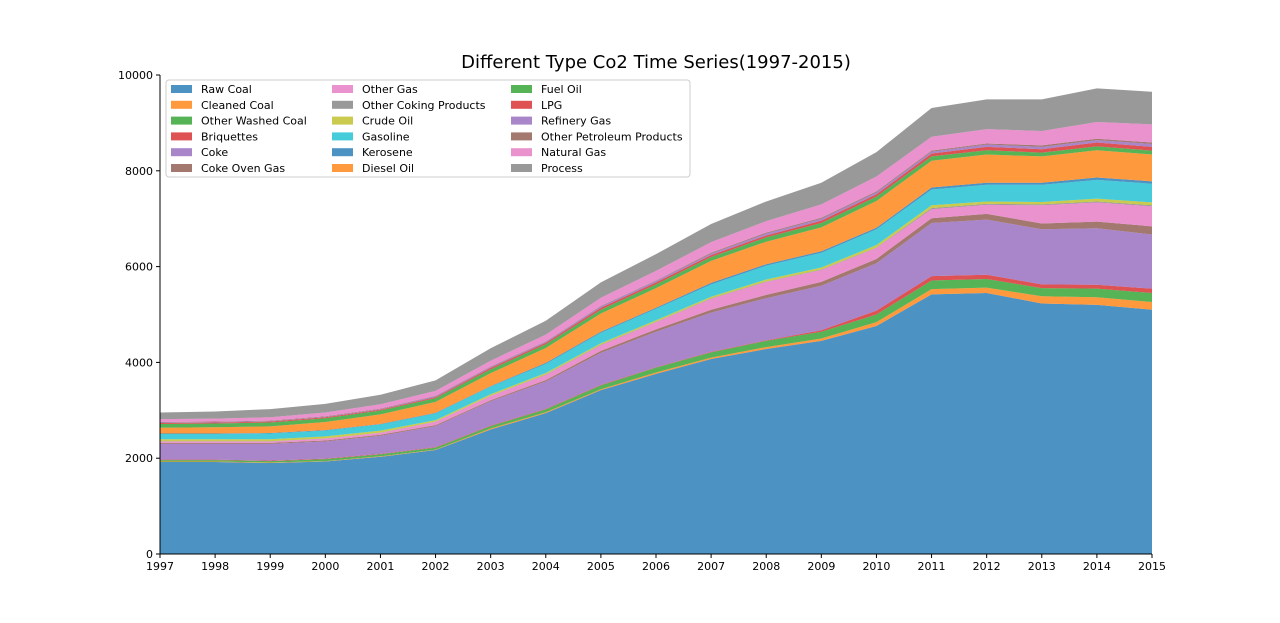 Image resolution: width=1280 pixels, height=623 pixels. What do you see at coordinates (254, 121) in the screenshot?
I see `legend-label-other-washed-coal: Other Washed Coal` at bounding box center [254, 121].